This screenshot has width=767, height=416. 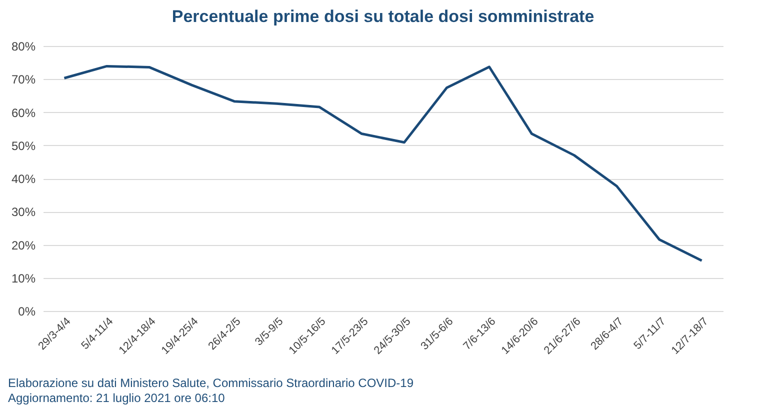 I want to click on chart-title: Percentuale prime dosi su totale dosi somministrate, so click(x=383, y=16).